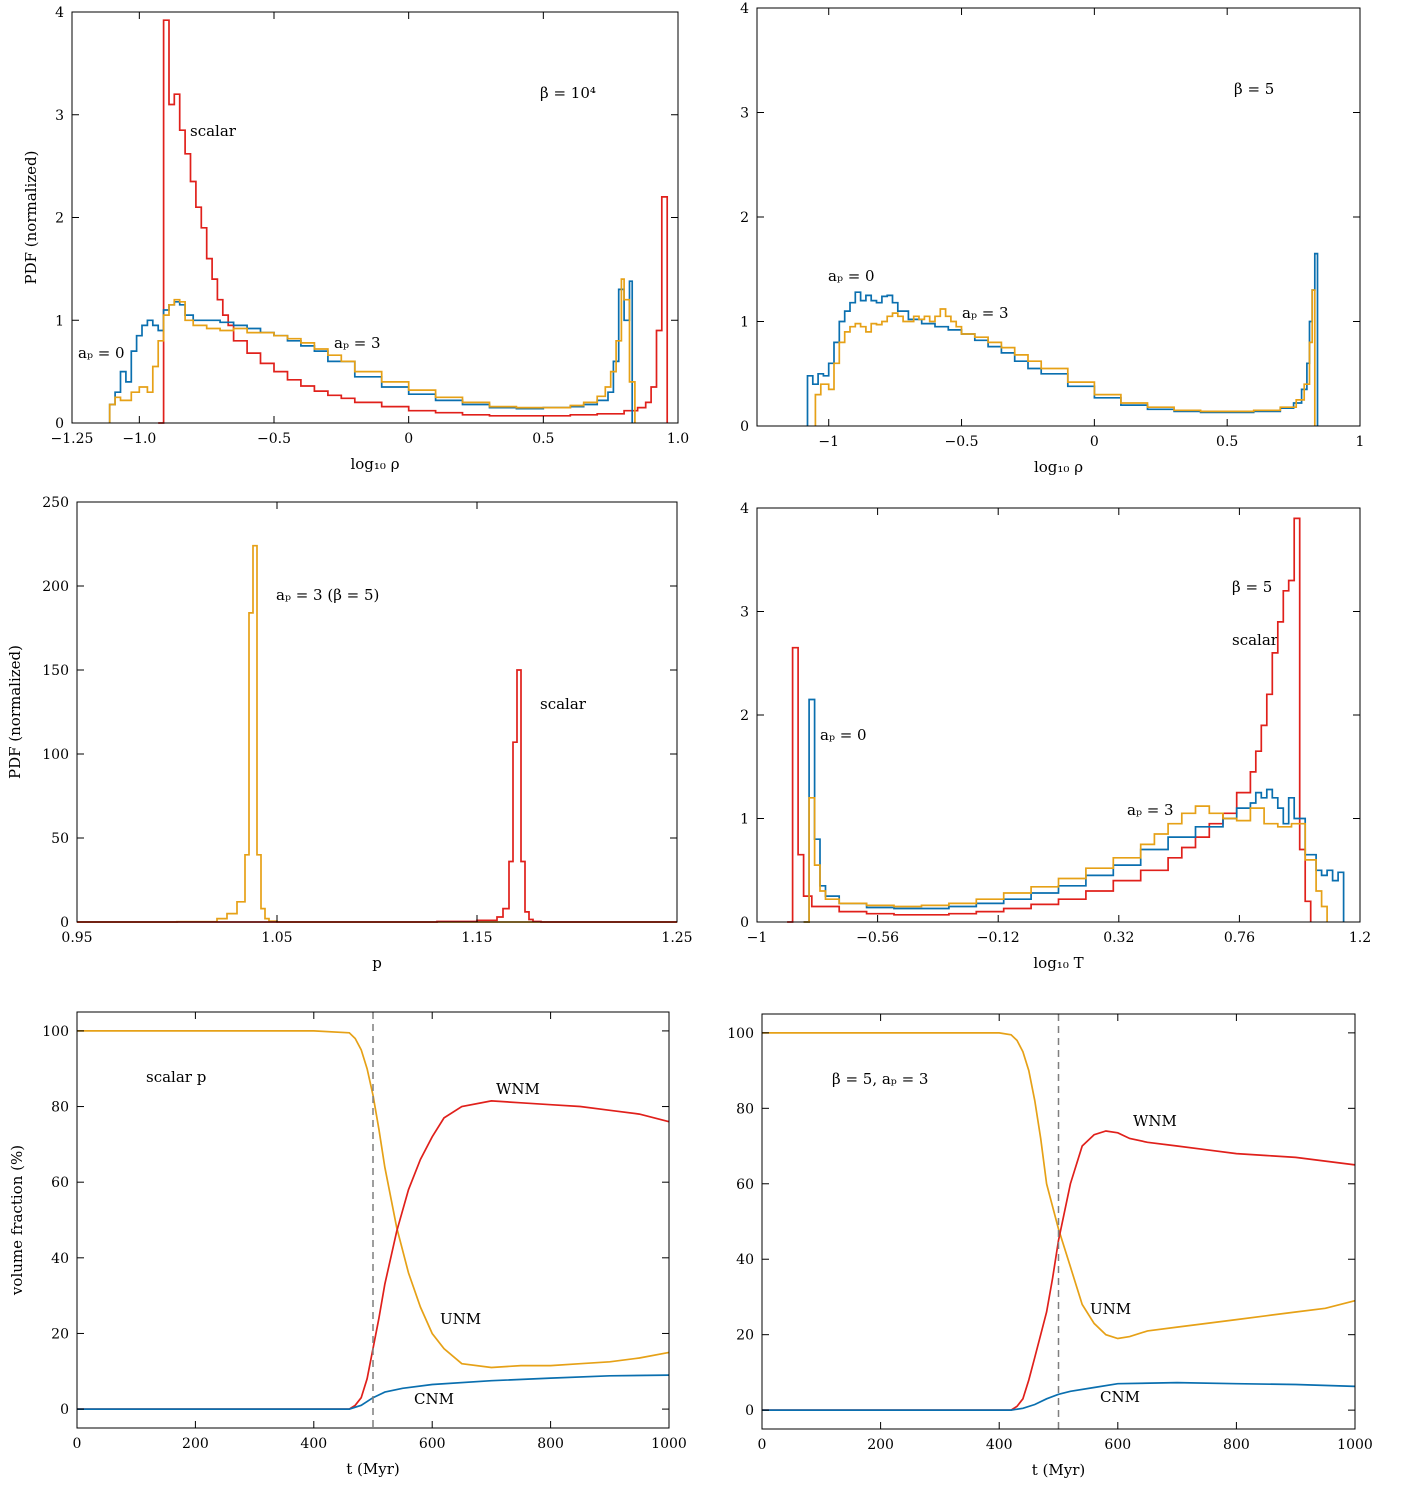 The image size is (1401, 1488). What do you see at coordinates (745, 1260) in the screenshot?
I see `y-tick-label: 40` at bounding box center [745, 1260].